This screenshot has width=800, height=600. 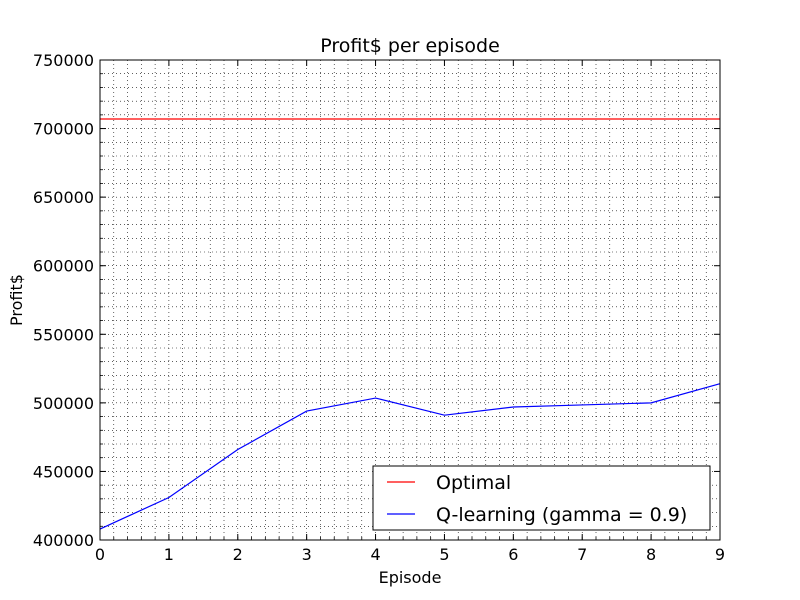 What do you see at coordinates (561, 515) in the screenshot?
I see `legend-label-1: Q-learning (gamma = 0.9)` at bounding box center [561, 515].